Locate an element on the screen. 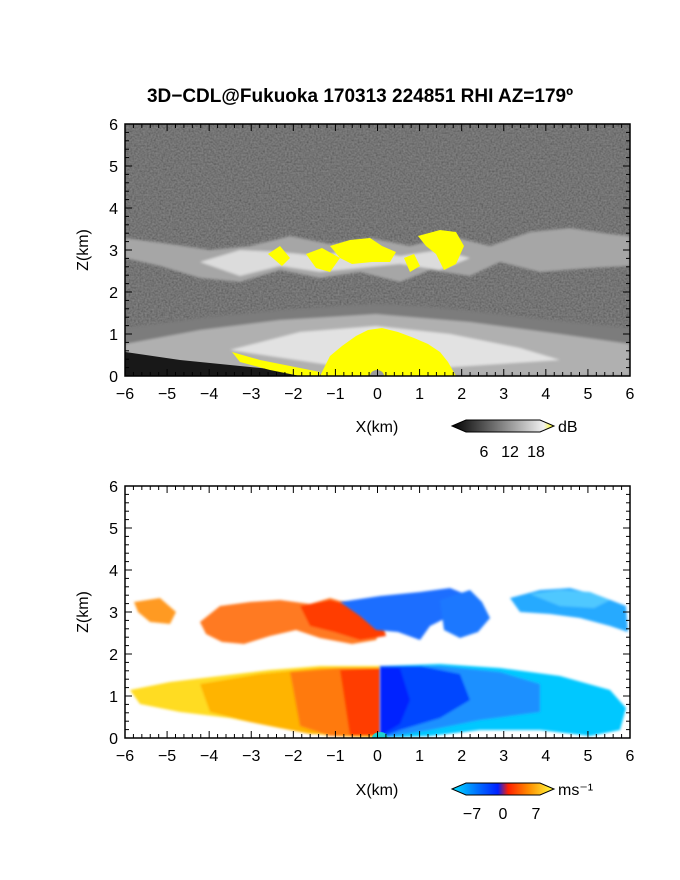  velocity-colorbar: ms⁻¹ −7 0 7 is located at coordinates (521, 802).